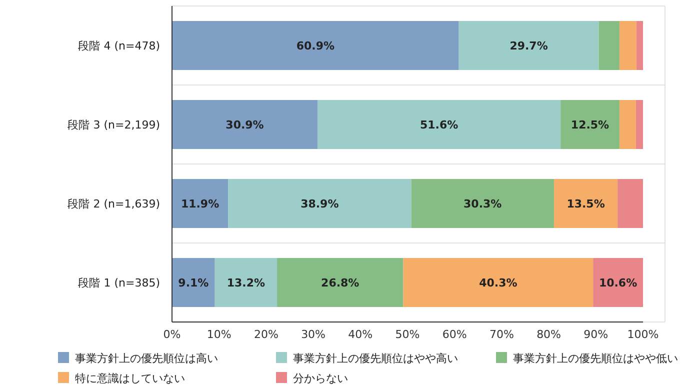 The height and width of the screenshot is (388, 690). Describe the element at coordinates (130, 378) in the screenshot. I see `legend-label: 特に意識はしていない` at that location.